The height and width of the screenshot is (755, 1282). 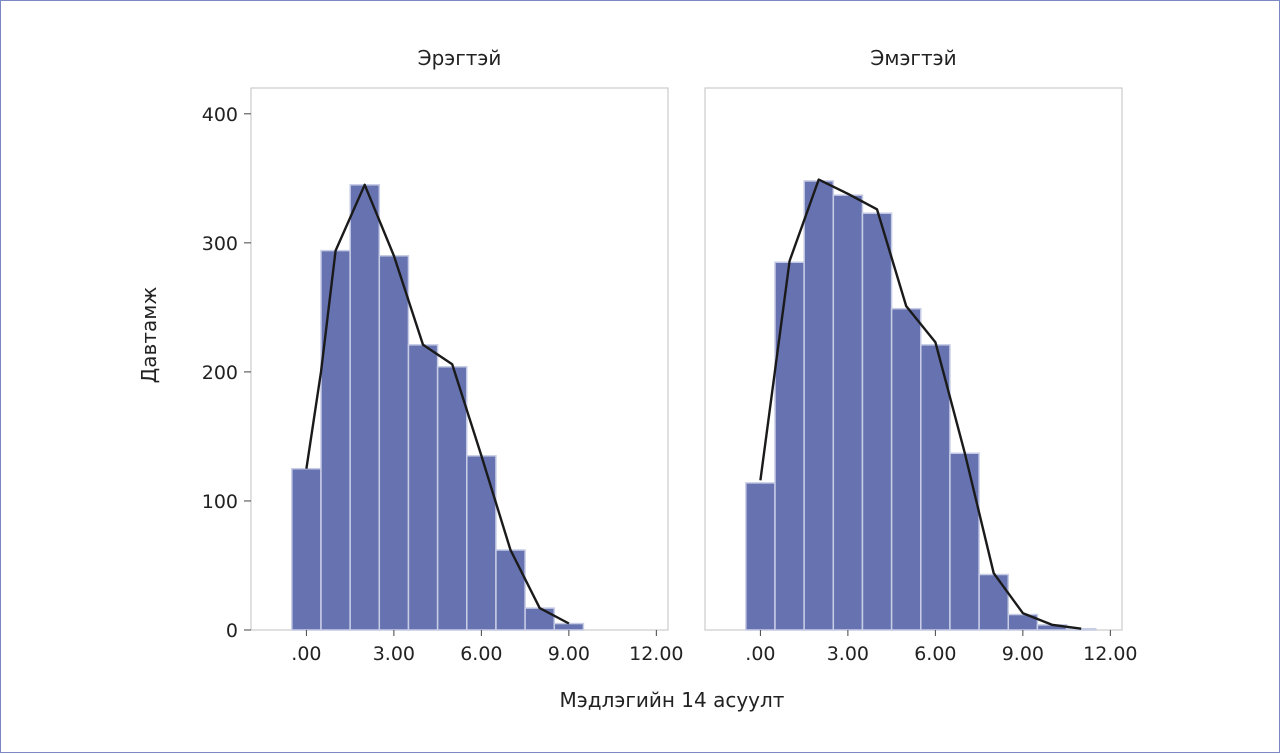 What do you see at coordinates (220, 373) in the screenshot?
I see `y-tick-label: 200` at bounding box center [220, 373].